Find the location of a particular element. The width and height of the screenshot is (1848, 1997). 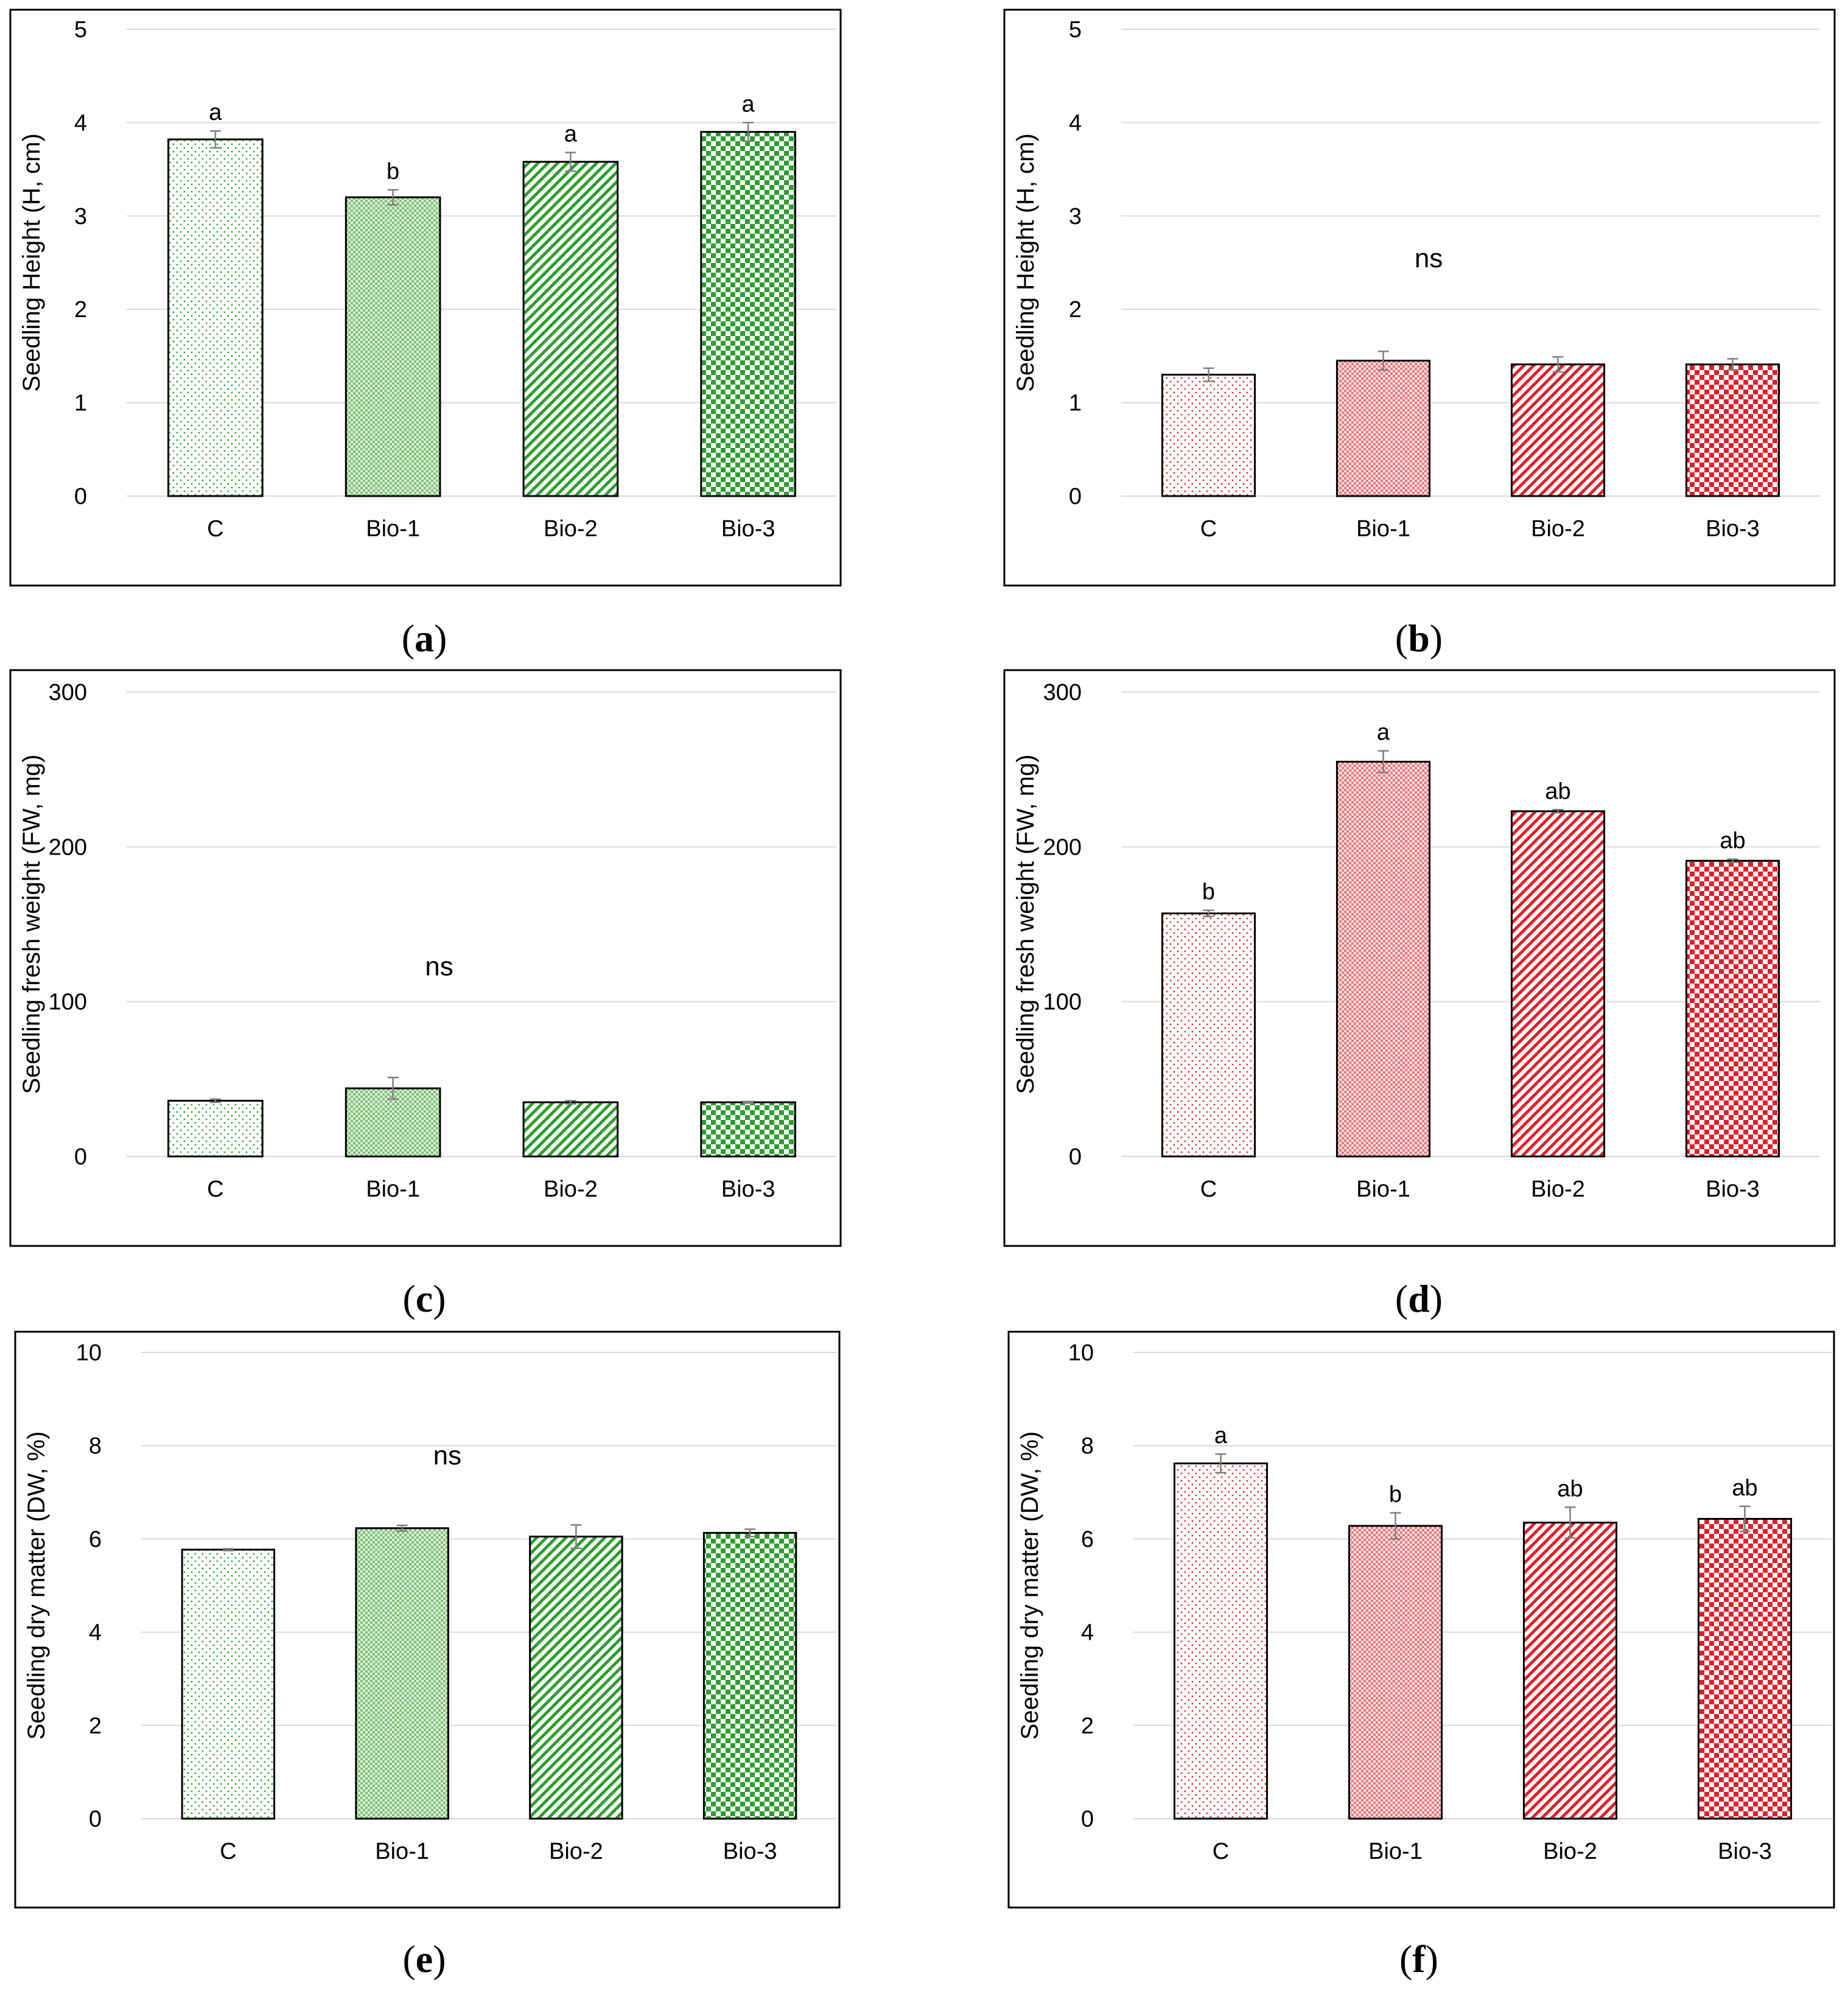

panel-caption: (b) is located at coordinates (1419, 639).